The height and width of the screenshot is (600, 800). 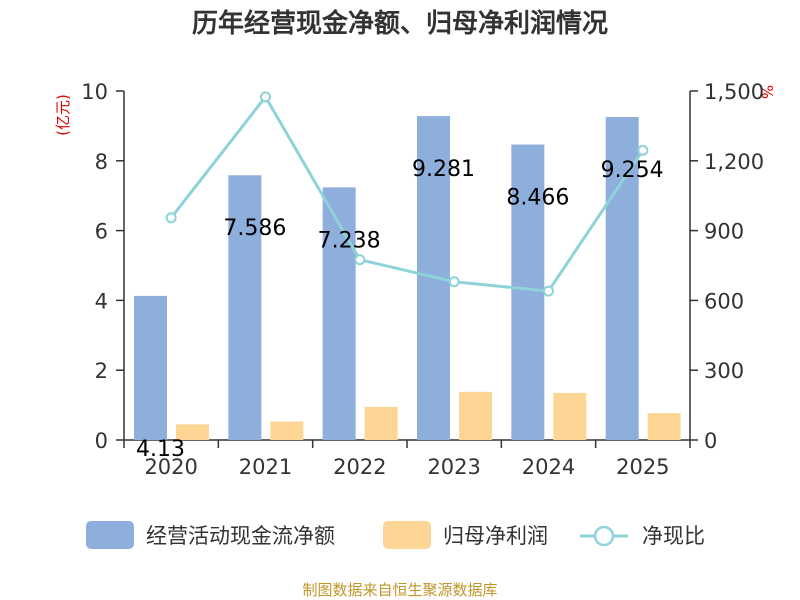 I want to click on left-tick-label: 0, so click(x=101, y=441).